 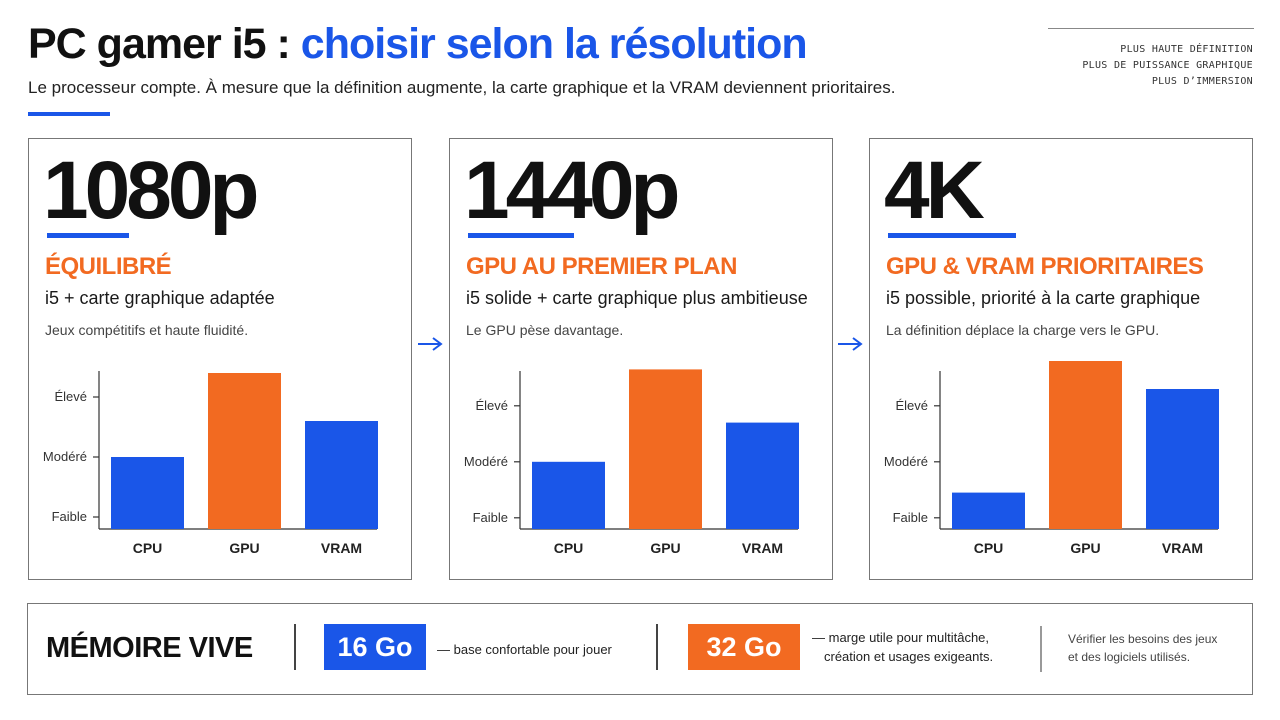 I want to click on title-accent-bar, so click(x=69, y=114).